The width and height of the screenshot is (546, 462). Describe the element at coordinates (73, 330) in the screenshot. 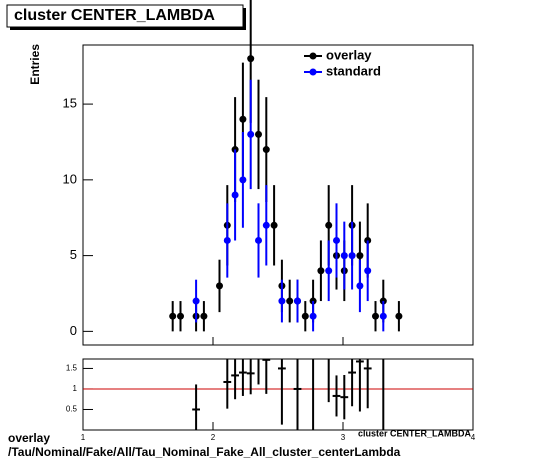

I see `y-tick-label: 0` at that location.